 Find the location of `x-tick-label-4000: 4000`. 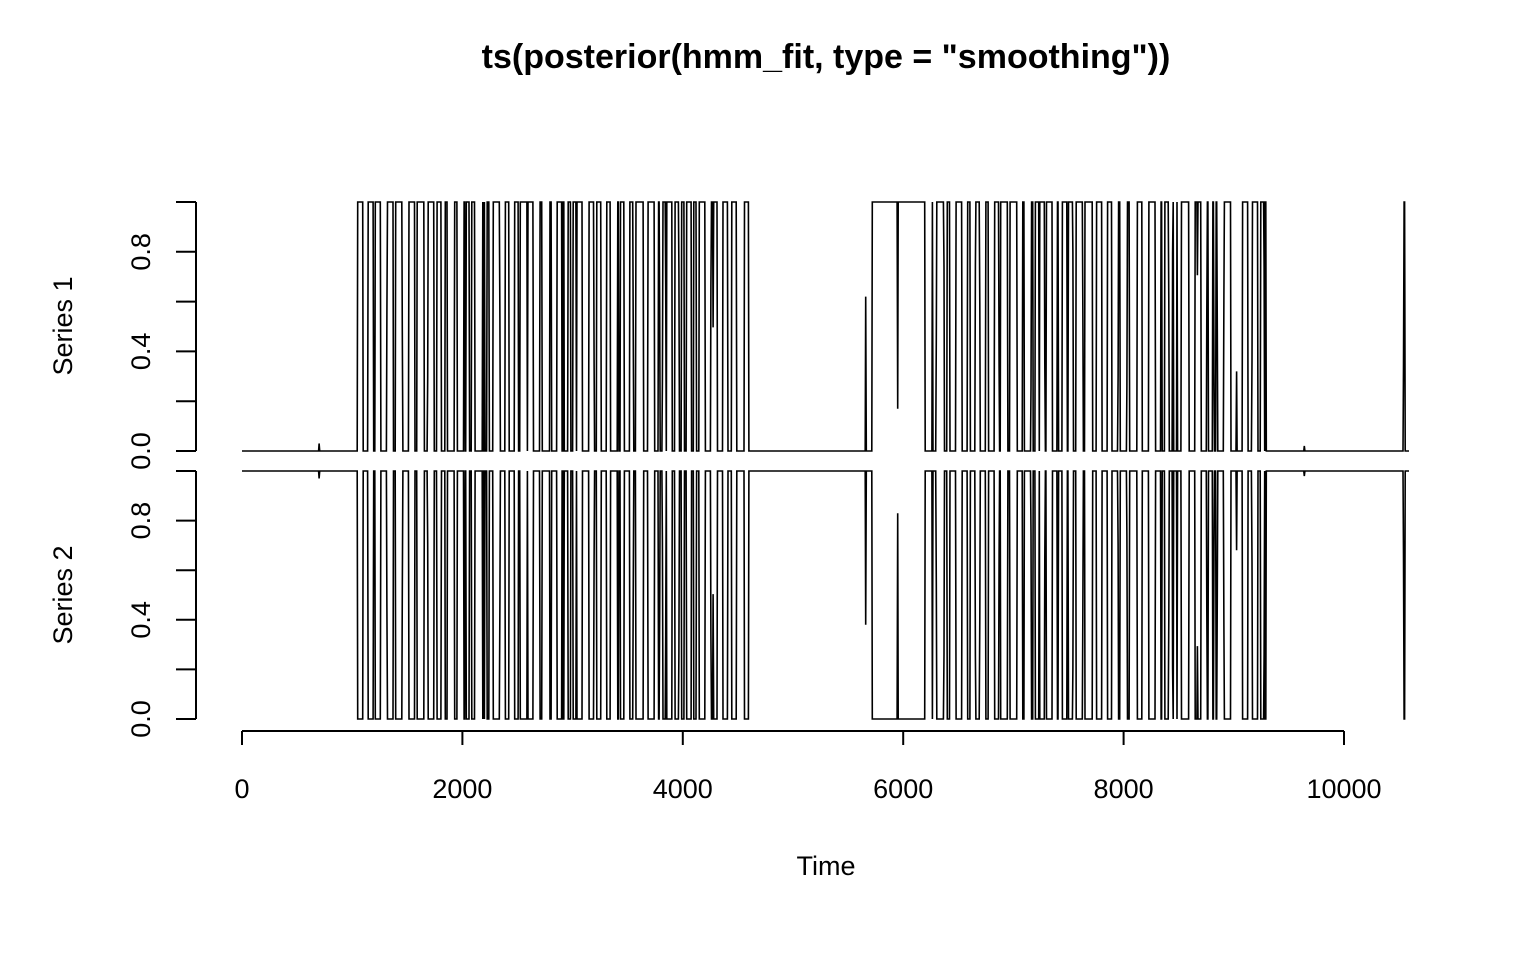

x-tick-label-4000: 4000 is located at coordinates (683, 789).